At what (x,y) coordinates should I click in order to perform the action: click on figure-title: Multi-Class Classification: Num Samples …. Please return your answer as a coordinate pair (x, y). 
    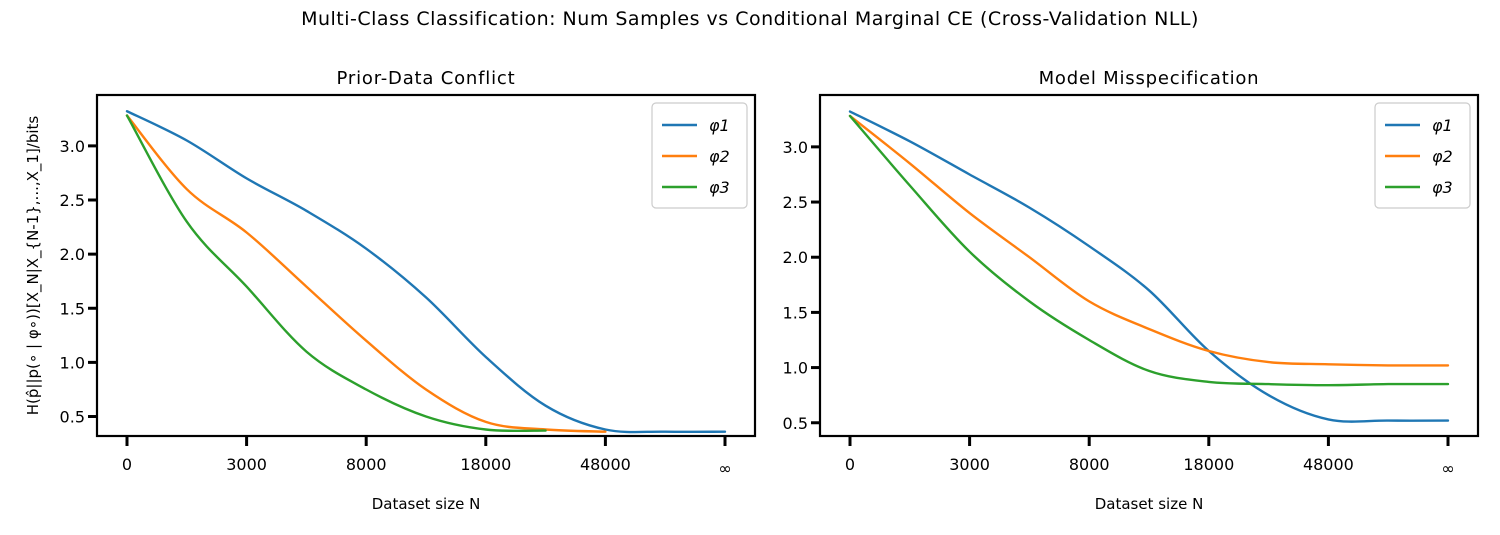
    Looking at the image, I should click on (750, 19).